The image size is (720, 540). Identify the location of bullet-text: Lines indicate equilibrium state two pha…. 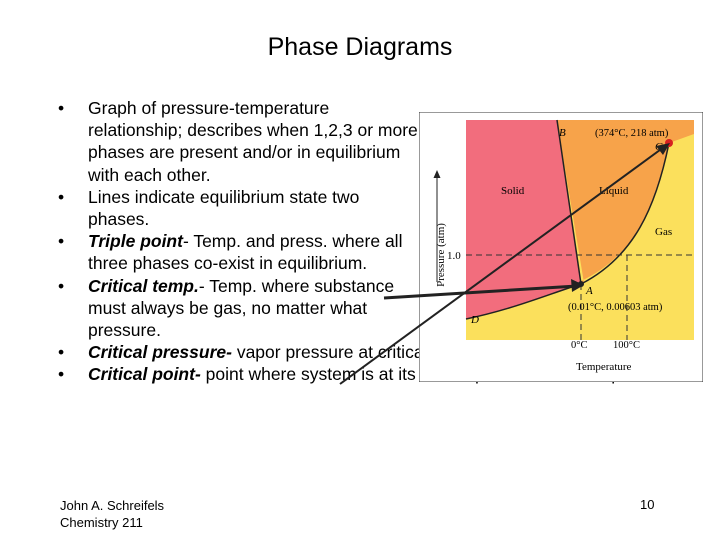
(224, 208).